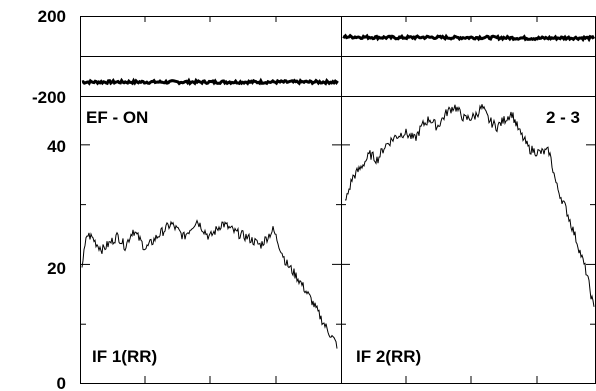 Image resolution: width=596 pixels, height=391 pixels. I want to click on y-tick-label-top-neg200: -200, so click(49, 97).